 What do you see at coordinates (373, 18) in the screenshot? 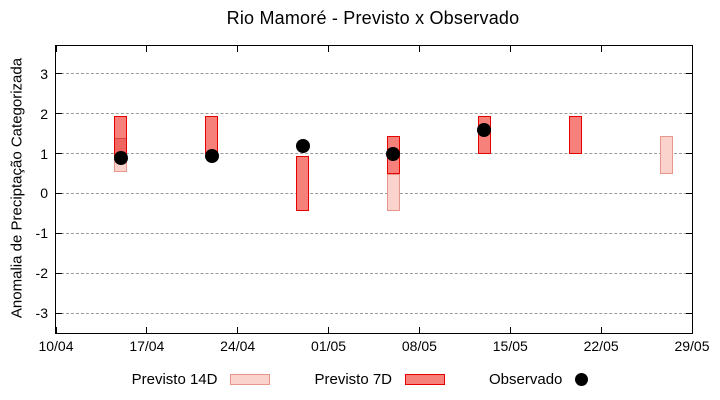
I see `chart-title: Rio Mamoré - Previsto x Observado` at bounding box center [373, 18].